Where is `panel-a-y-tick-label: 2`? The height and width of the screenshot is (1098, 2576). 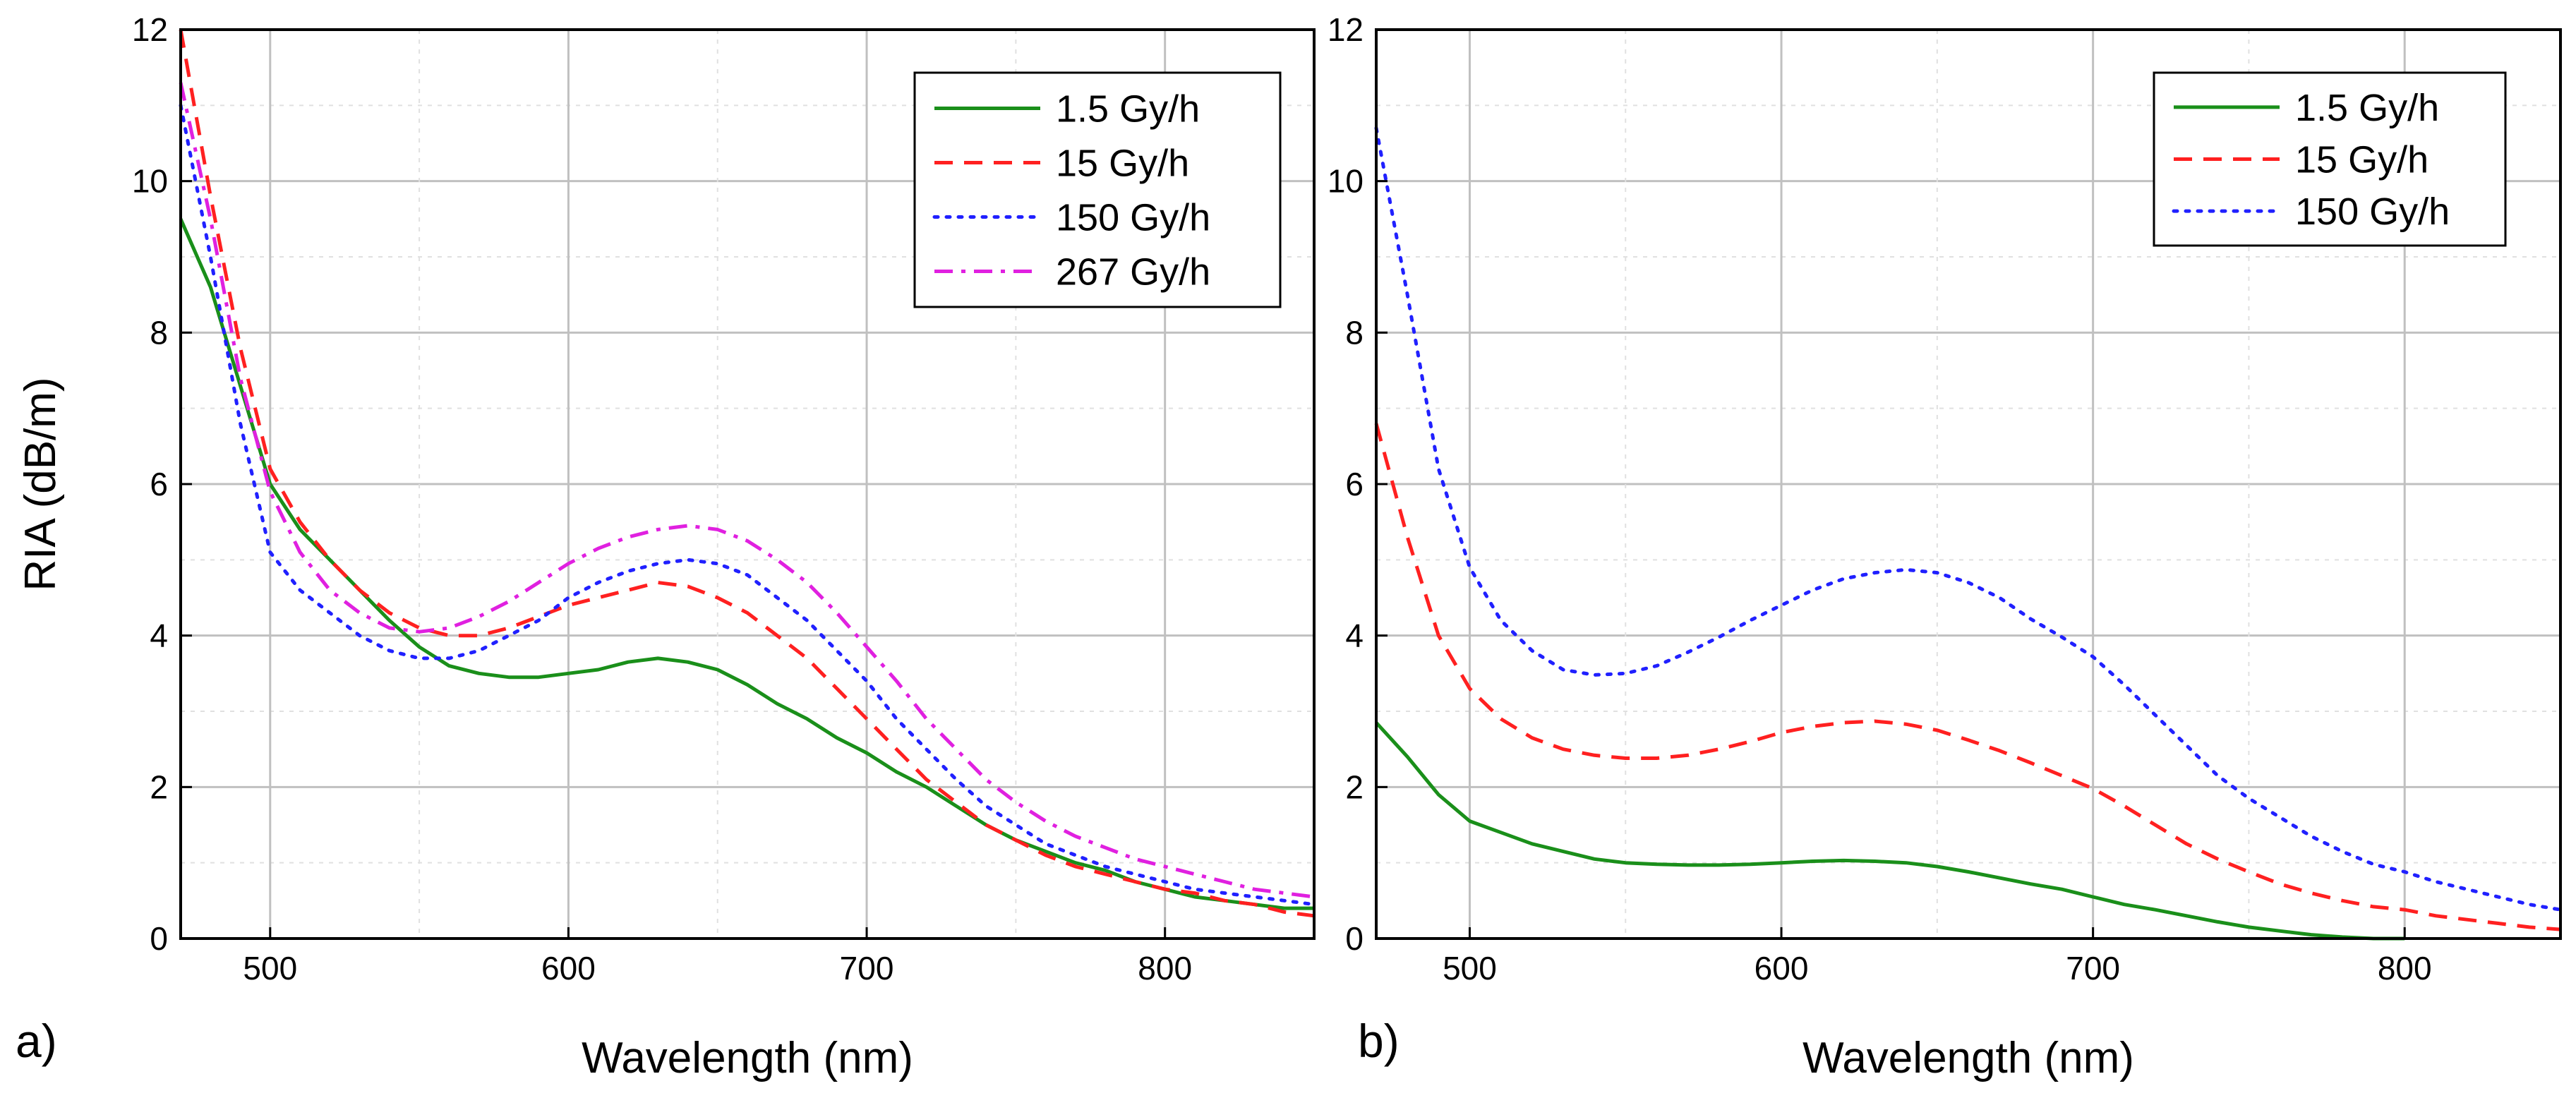
panel-a-y-tick-label: 2 is located at coordinates (159, 786).